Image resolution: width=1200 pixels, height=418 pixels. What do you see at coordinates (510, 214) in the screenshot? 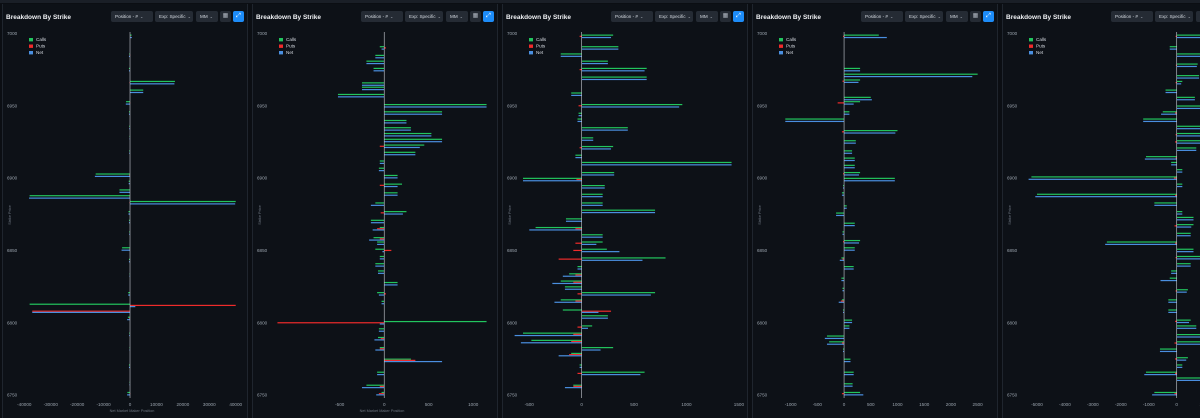
I see `y-axis-label: Strike Price` at bounding box center [510, 214].